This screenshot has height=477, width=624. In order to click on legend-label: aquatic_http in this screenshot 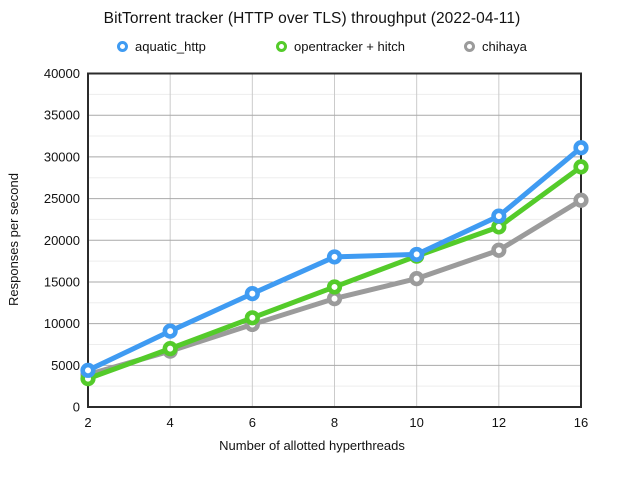, I will do `click(170, 46)`.